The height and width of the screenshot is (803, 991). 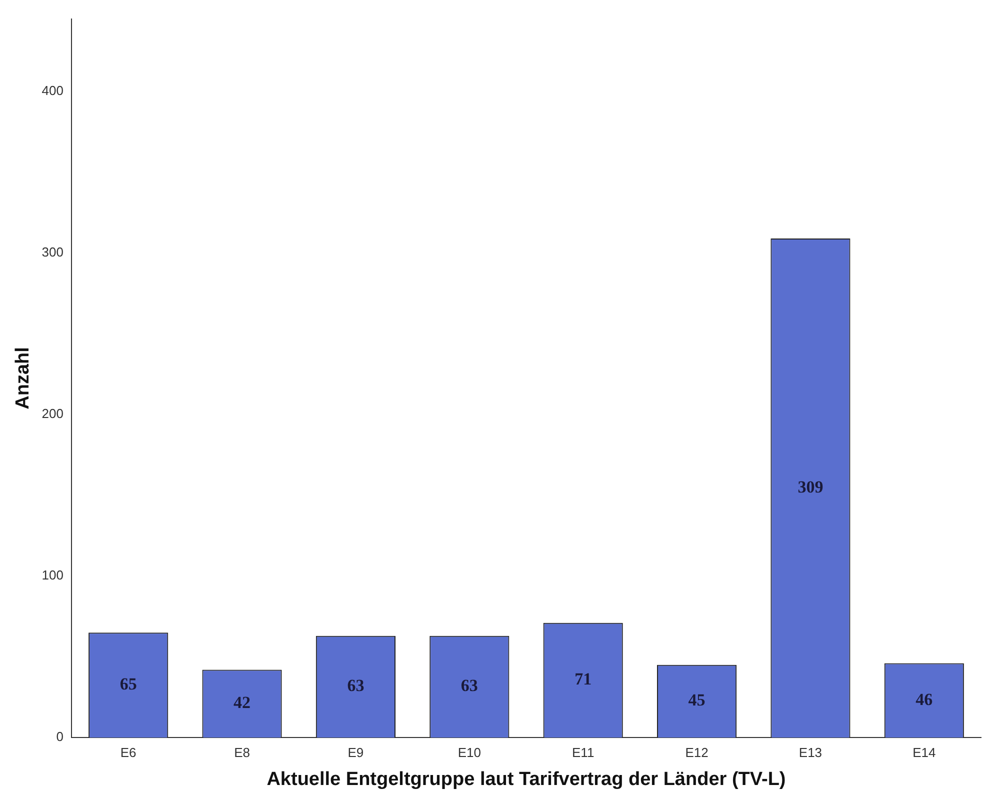 What do you see at coordinates (53, 414) in the screenshot?
I see `y-tick-label: 200` at bounding box center [53, 414].